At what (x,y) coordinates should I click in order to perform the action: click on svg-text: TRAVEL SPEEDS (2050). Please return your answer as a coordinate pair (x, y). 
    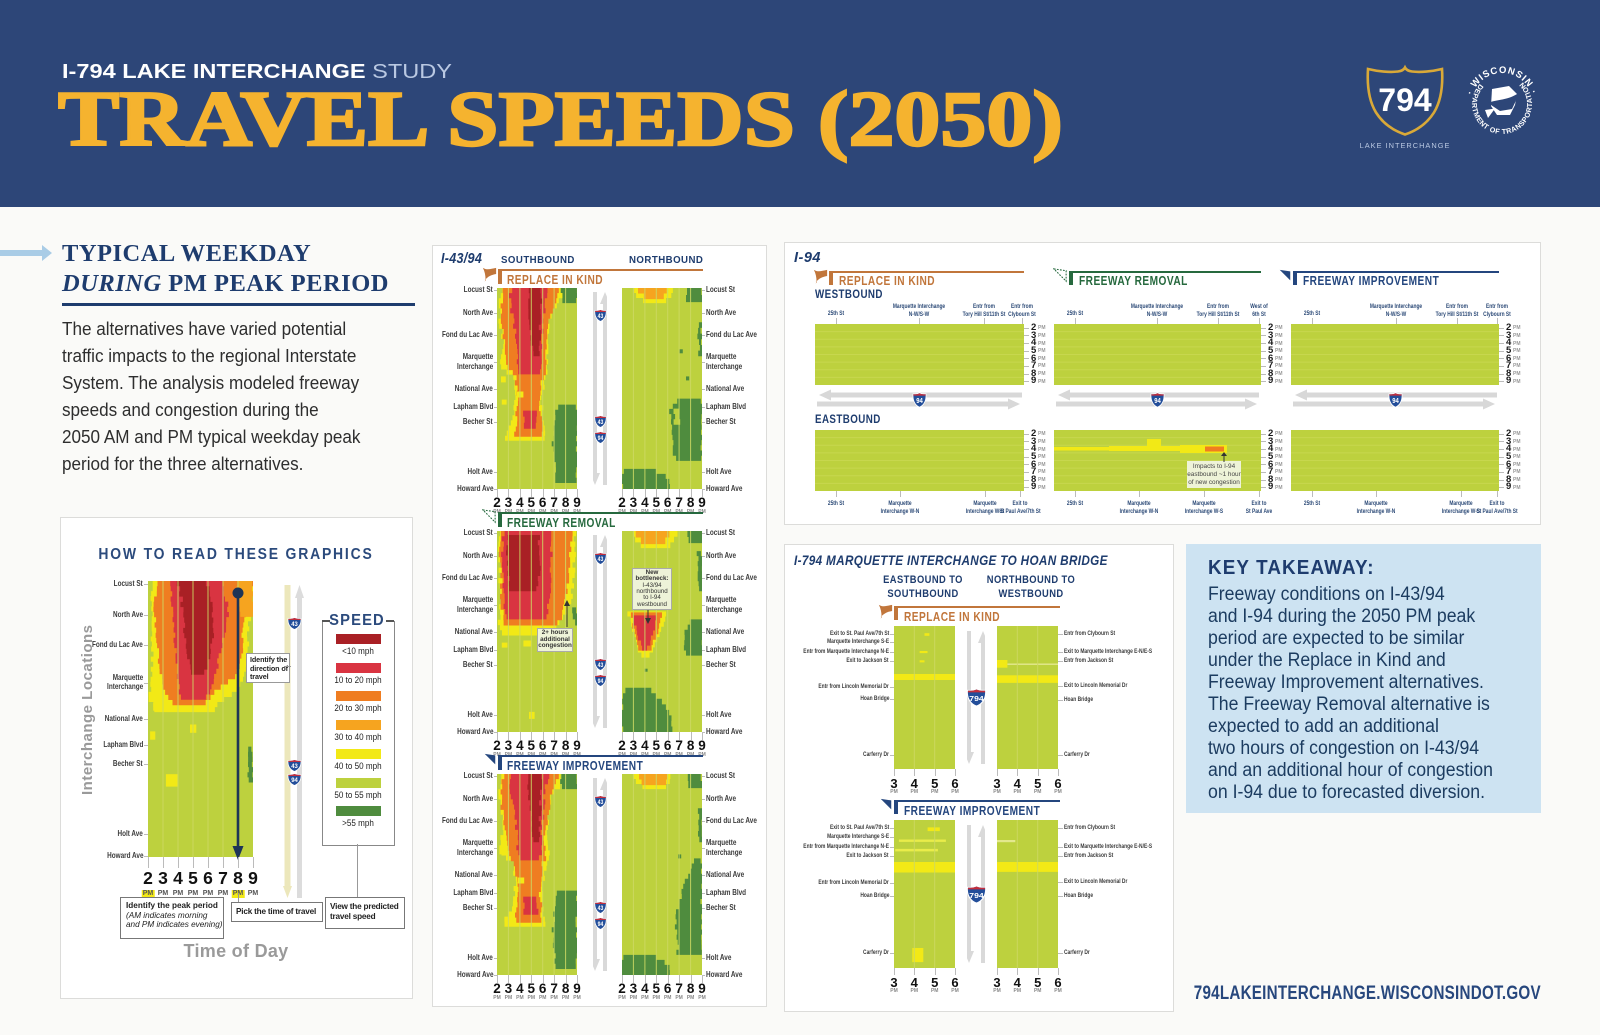
    Looking at the image, I should click on (560, 118).